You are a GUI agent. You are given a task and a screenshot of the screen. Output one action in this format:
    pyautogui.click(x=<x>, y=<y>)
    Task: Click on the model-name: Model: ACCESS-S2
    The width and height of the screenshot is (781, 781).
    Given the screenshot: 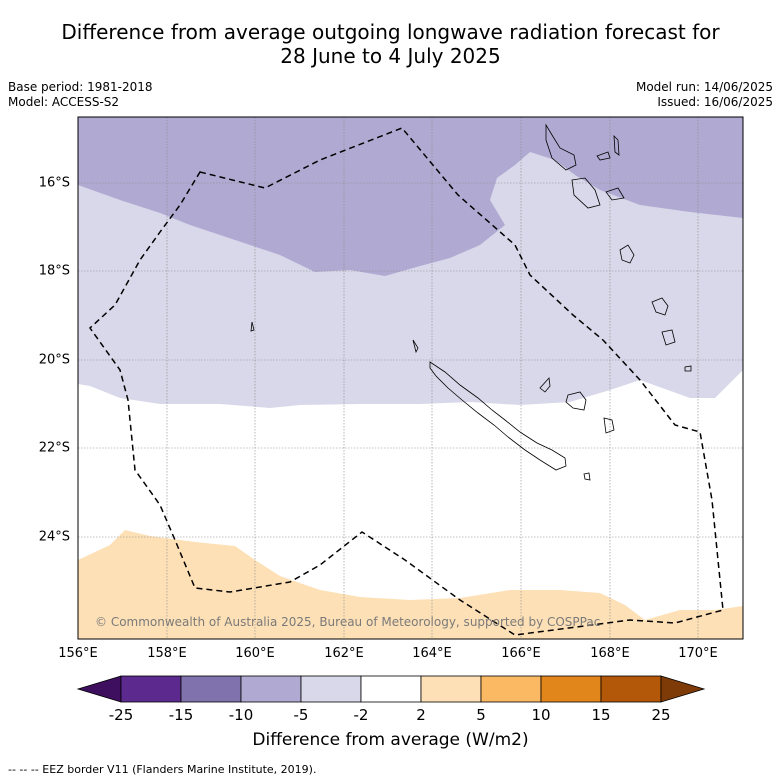 What is the action you would take?
    pyautogui.click(x=64, y=102)
    